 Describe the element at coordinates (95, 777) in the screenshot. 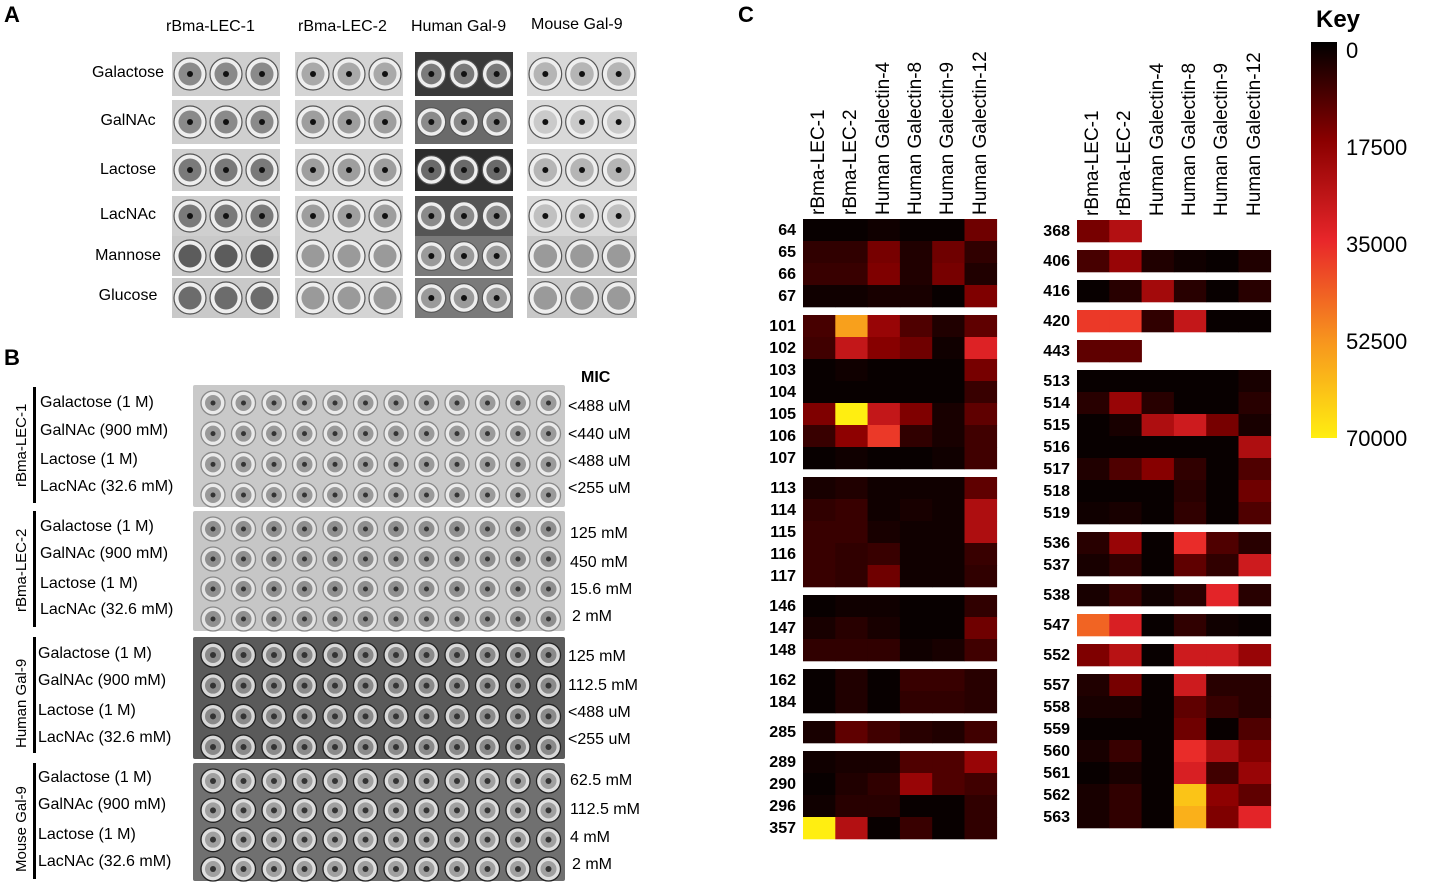

I see `sugar-3-0: Galactose (1 M)` at that location.